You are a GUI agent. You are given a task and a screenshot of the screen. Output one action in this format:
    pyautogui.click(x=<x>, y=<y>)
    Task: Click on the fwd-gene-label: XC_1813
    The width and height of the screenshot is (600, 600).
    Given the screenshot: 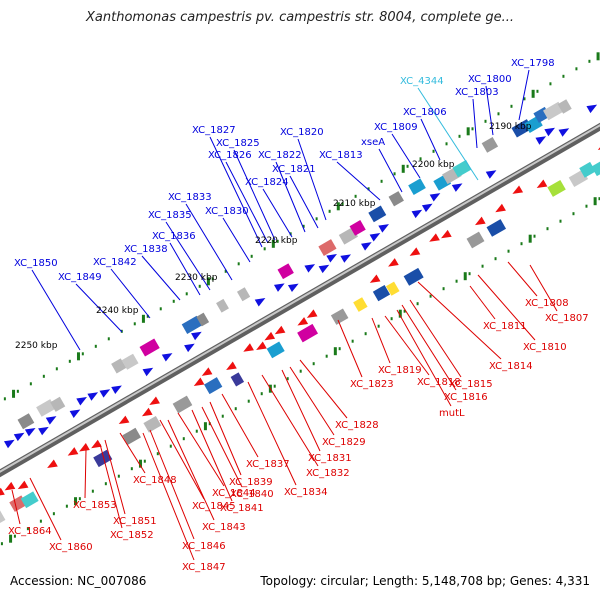 What is the action you would take?
    pyautogui.click(x=341, y=155)
    